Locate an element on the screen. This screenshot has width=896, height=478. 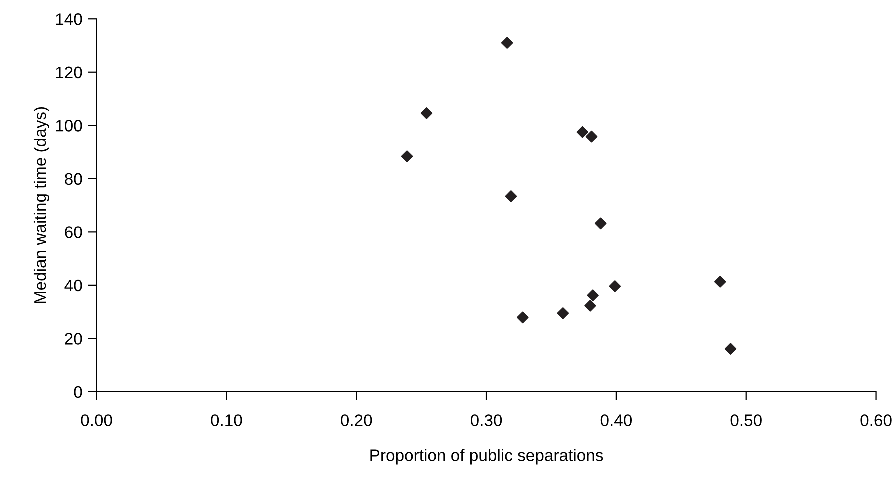
y-axis-title: Median waiting time (days) is located at coordinates (42, 205).